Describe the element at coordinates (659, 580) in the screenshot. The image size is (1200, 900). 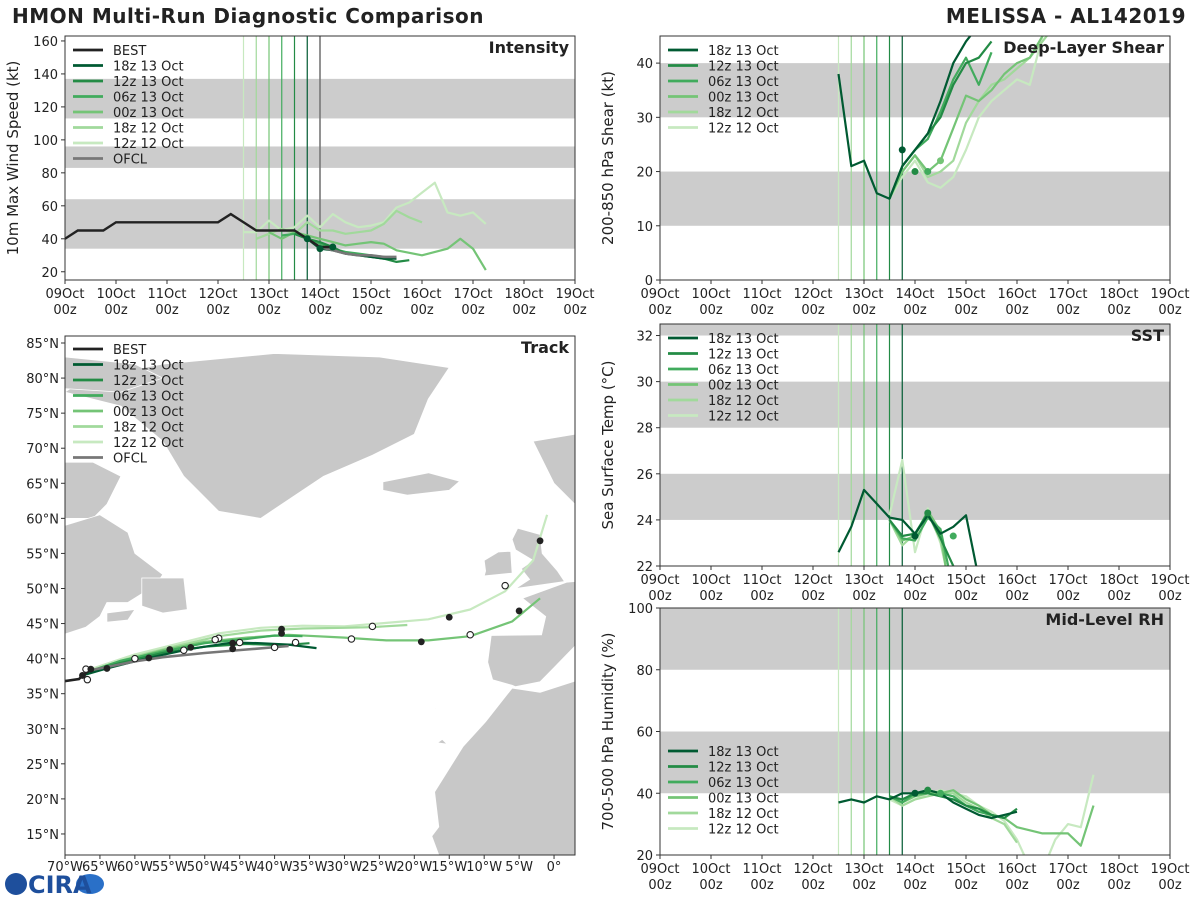
I see `sst-xtick-day: 09Oct` at that location.